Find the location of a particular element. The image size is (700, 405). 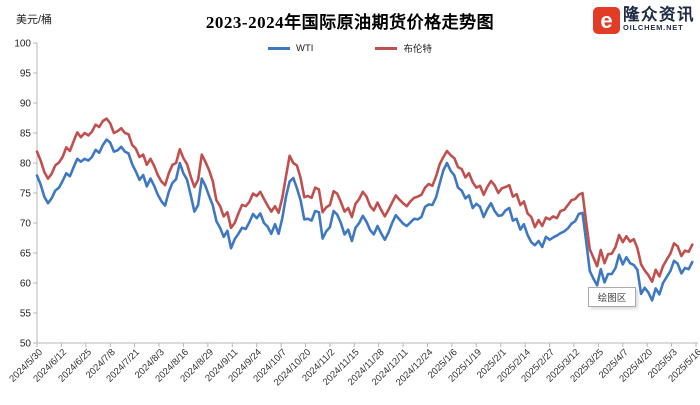

y-tick-label: 85 is located at coordinates (26, 134).